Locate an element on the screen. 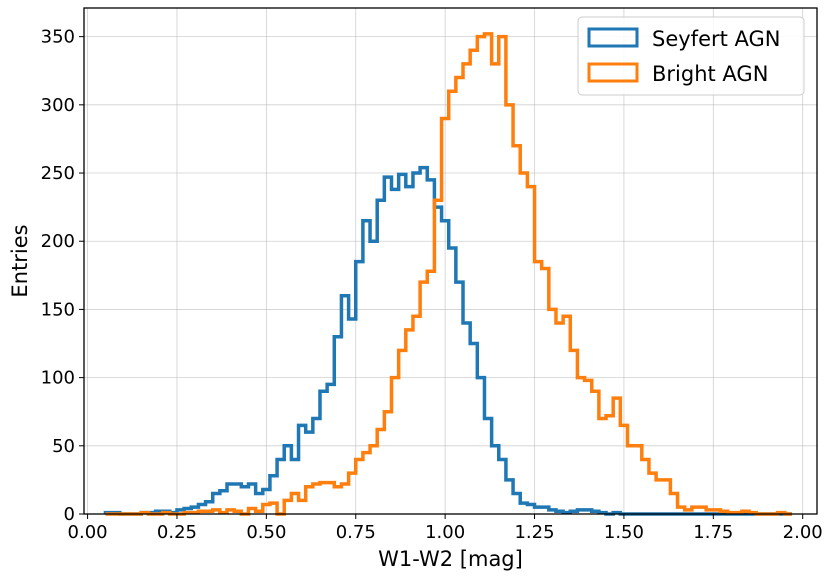 Image resolution: width=830 pixels, height=579 pixels. y-tick-label: 250 is located at coordinates (58, 173).